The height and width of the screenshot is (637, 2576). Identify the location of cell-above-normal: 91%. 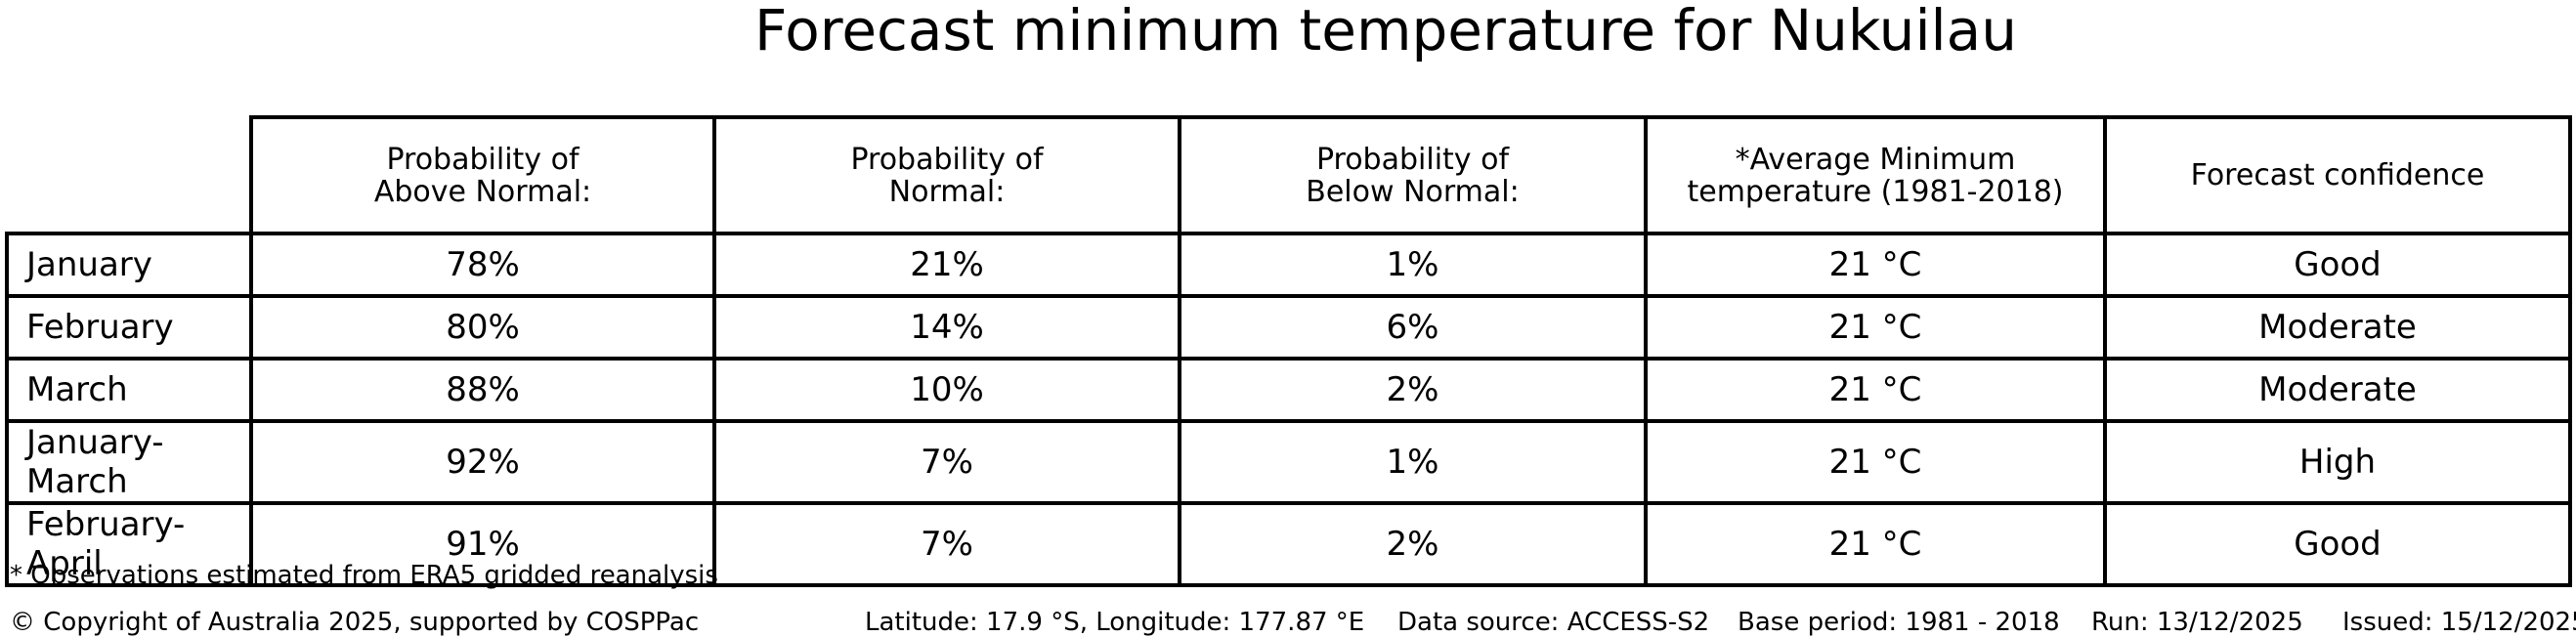
(483, 544).